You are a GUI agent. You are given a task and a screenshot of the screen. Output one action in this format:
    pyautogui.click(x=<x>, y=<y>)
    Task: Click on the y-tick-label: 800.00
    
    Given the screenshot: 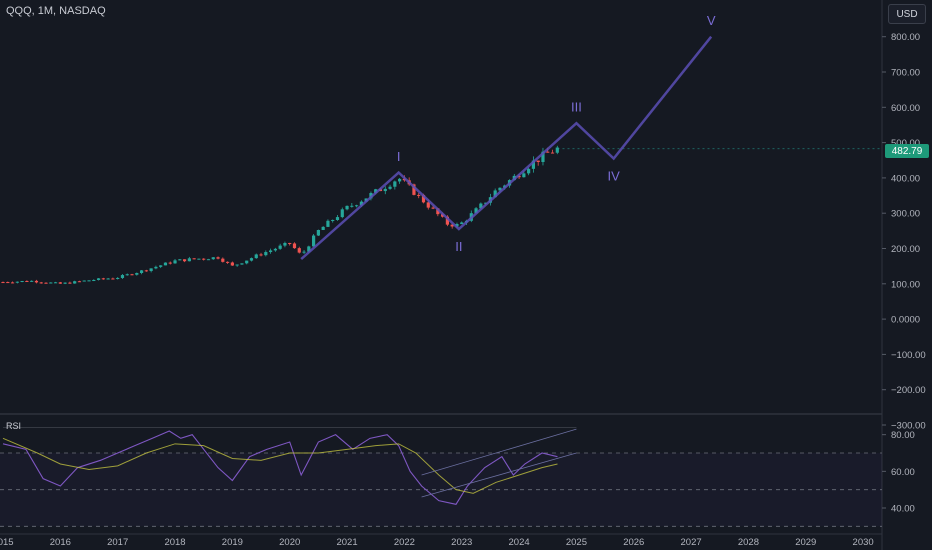 What is the action you would take?
    pyautogui.click(x=905, y=37)
    